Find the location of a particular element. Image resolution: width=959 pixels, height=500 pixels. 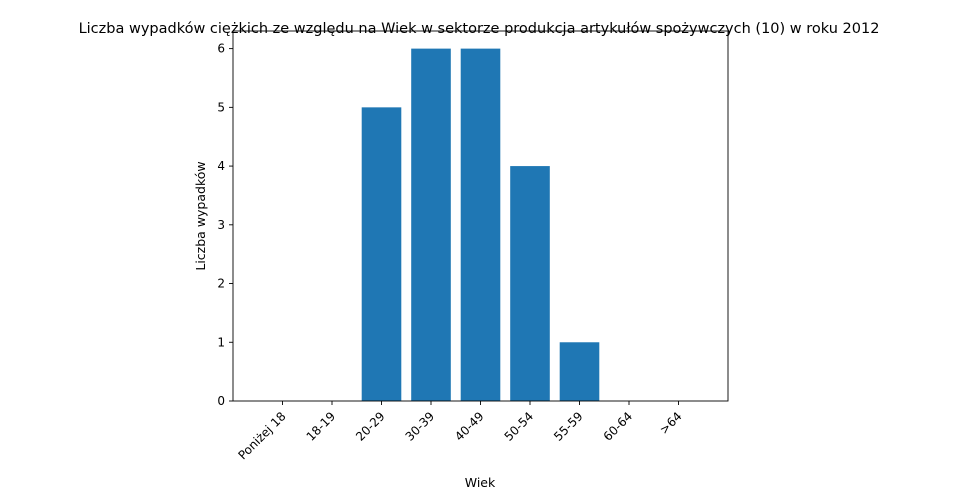

y-tick-label-1: 1 is located at coordinates (221, 342).